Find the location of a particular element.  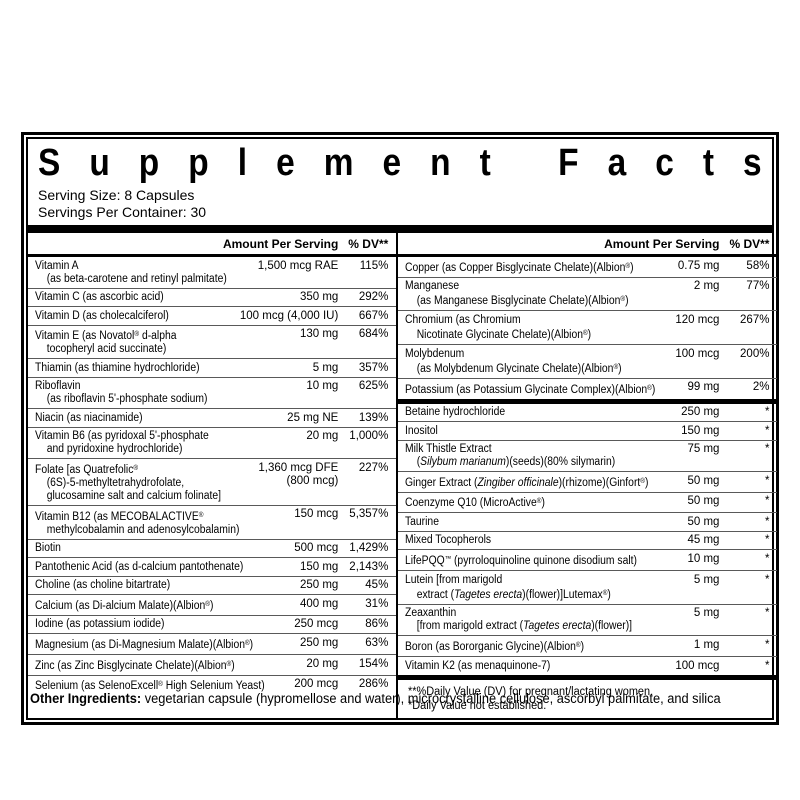

section-divider-rule is located at coordinates (588, 401).